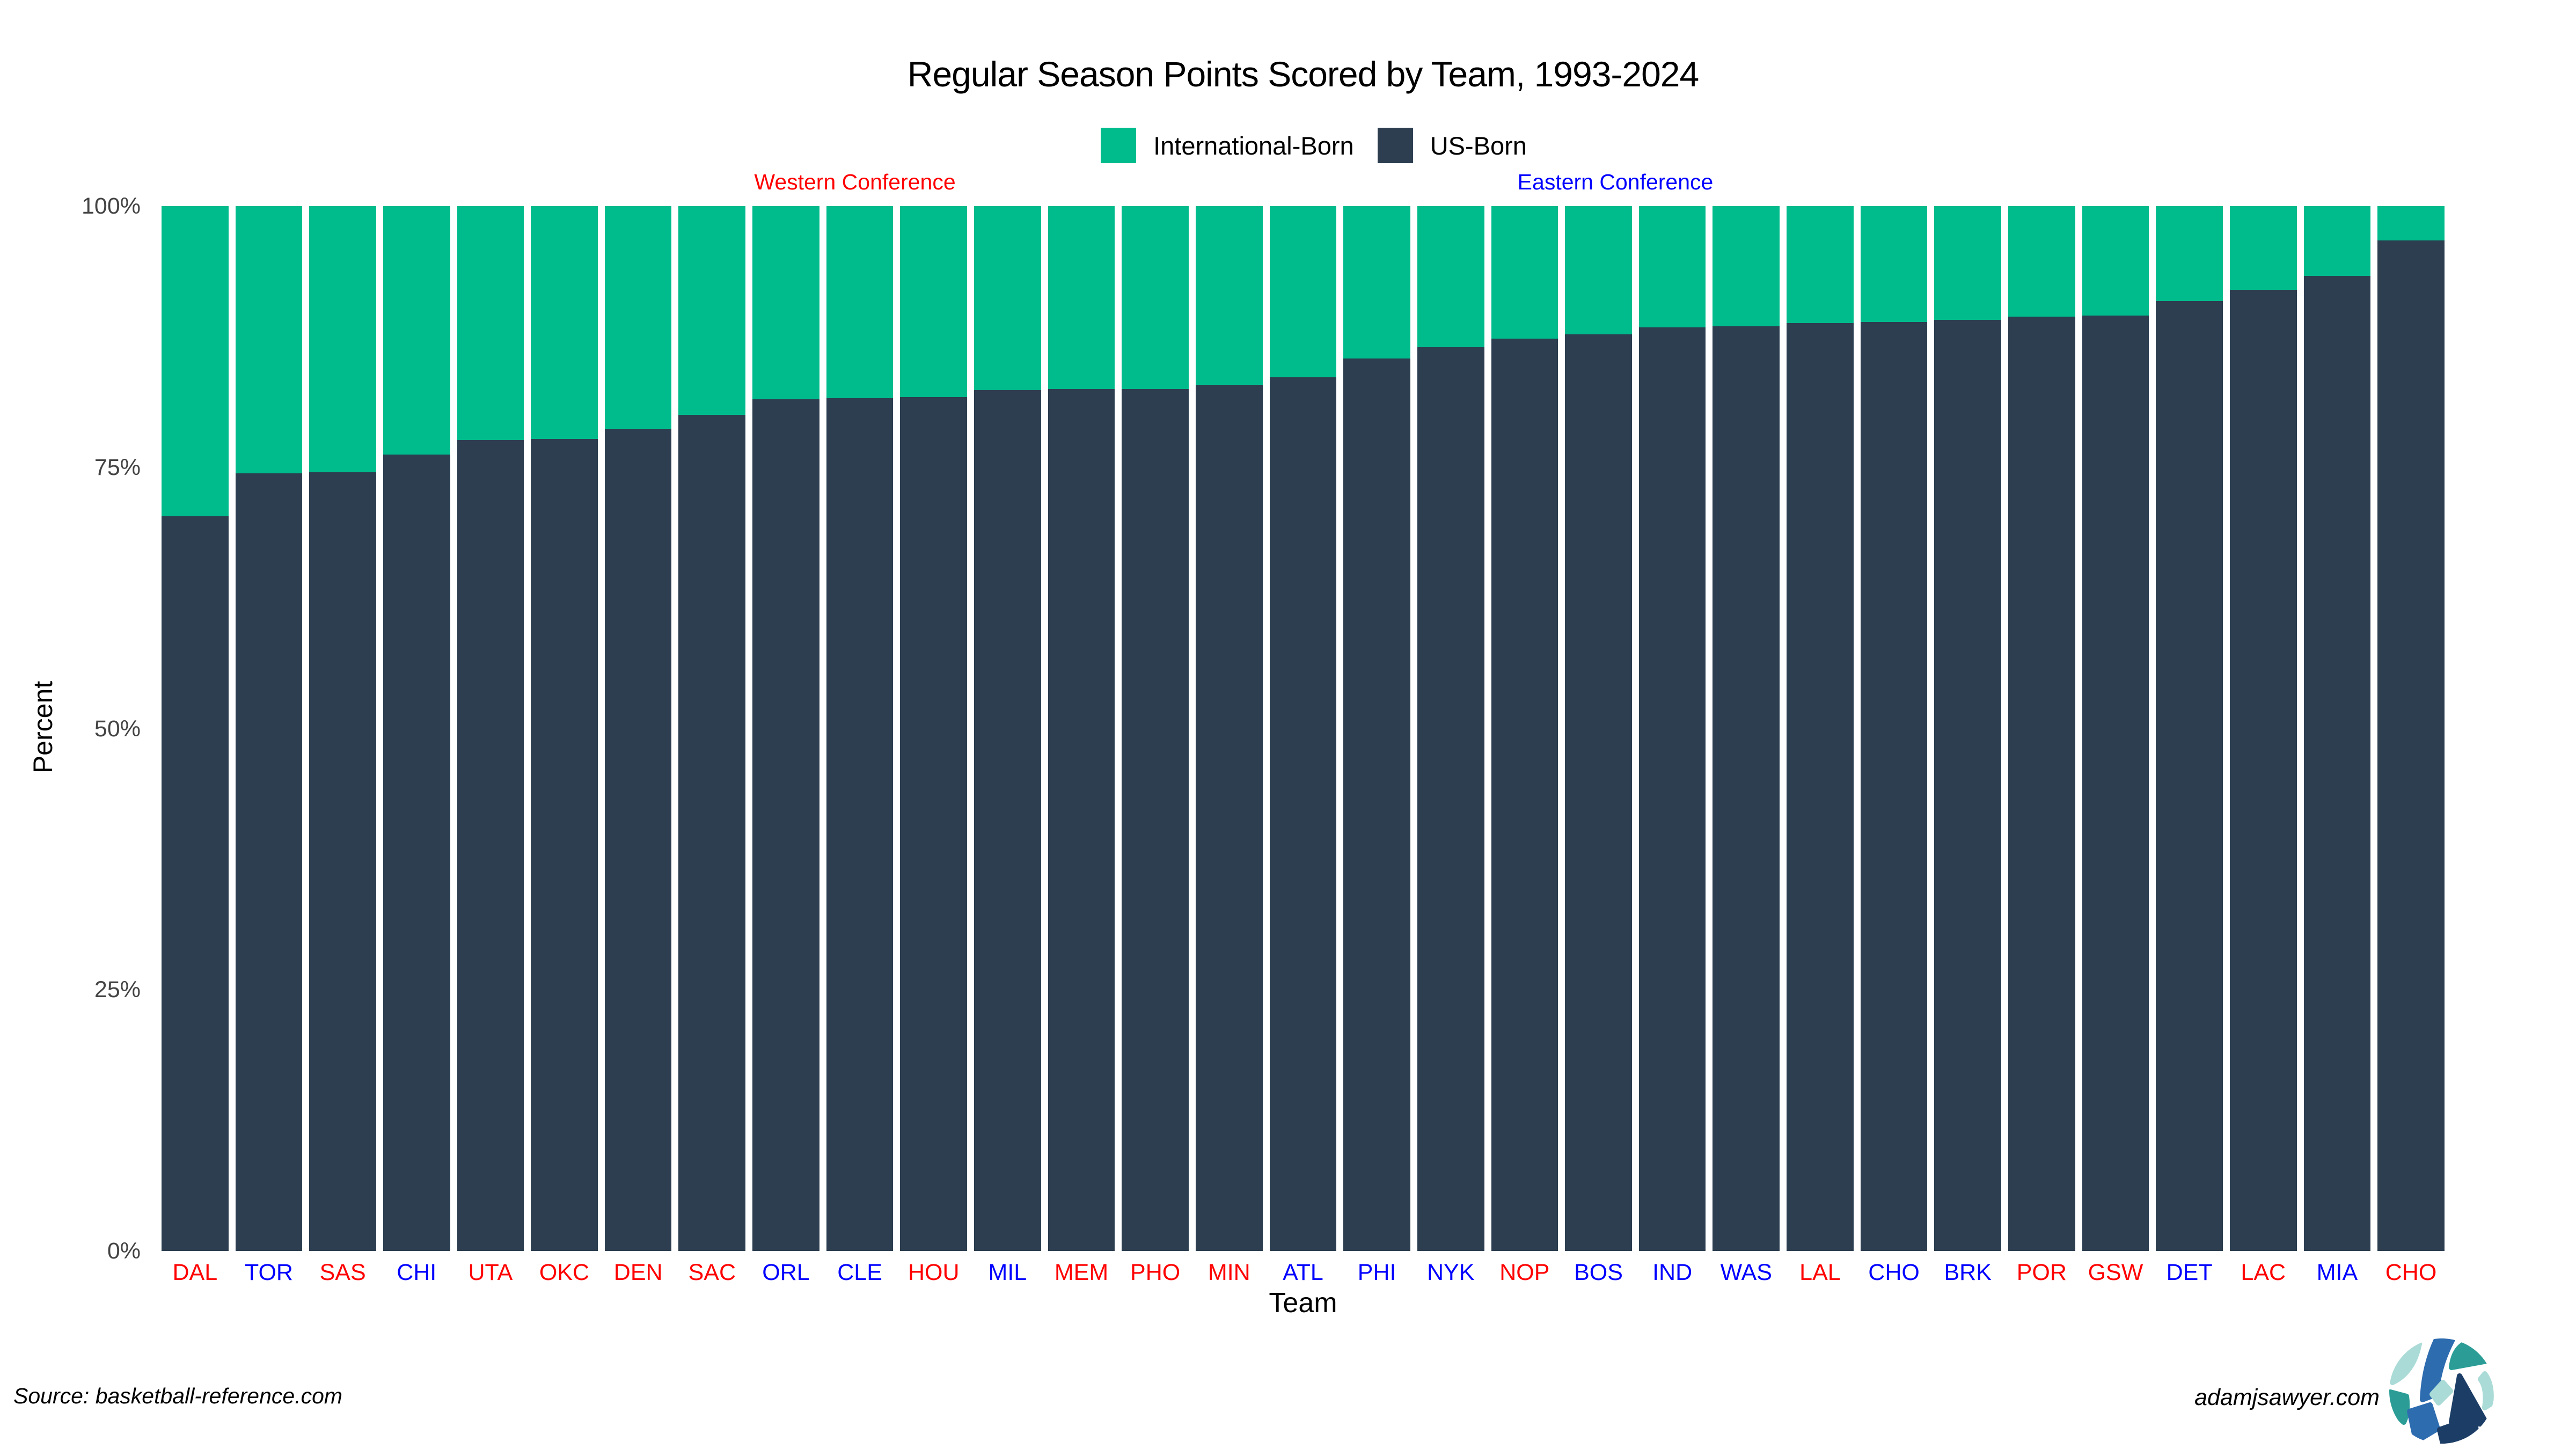  What do you see at coordinates (342, 339) in the screenshot?
I see `bar-segment-international-SAS` at bounding box center [342, 339].